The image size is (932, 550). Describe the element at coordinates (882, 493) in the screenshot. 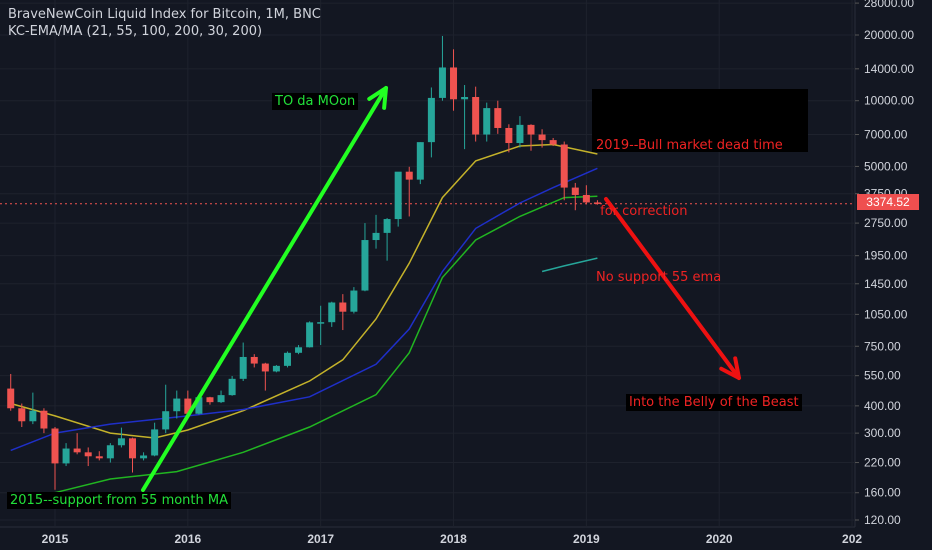

I see `y-tick-label: 160.00` at that location.